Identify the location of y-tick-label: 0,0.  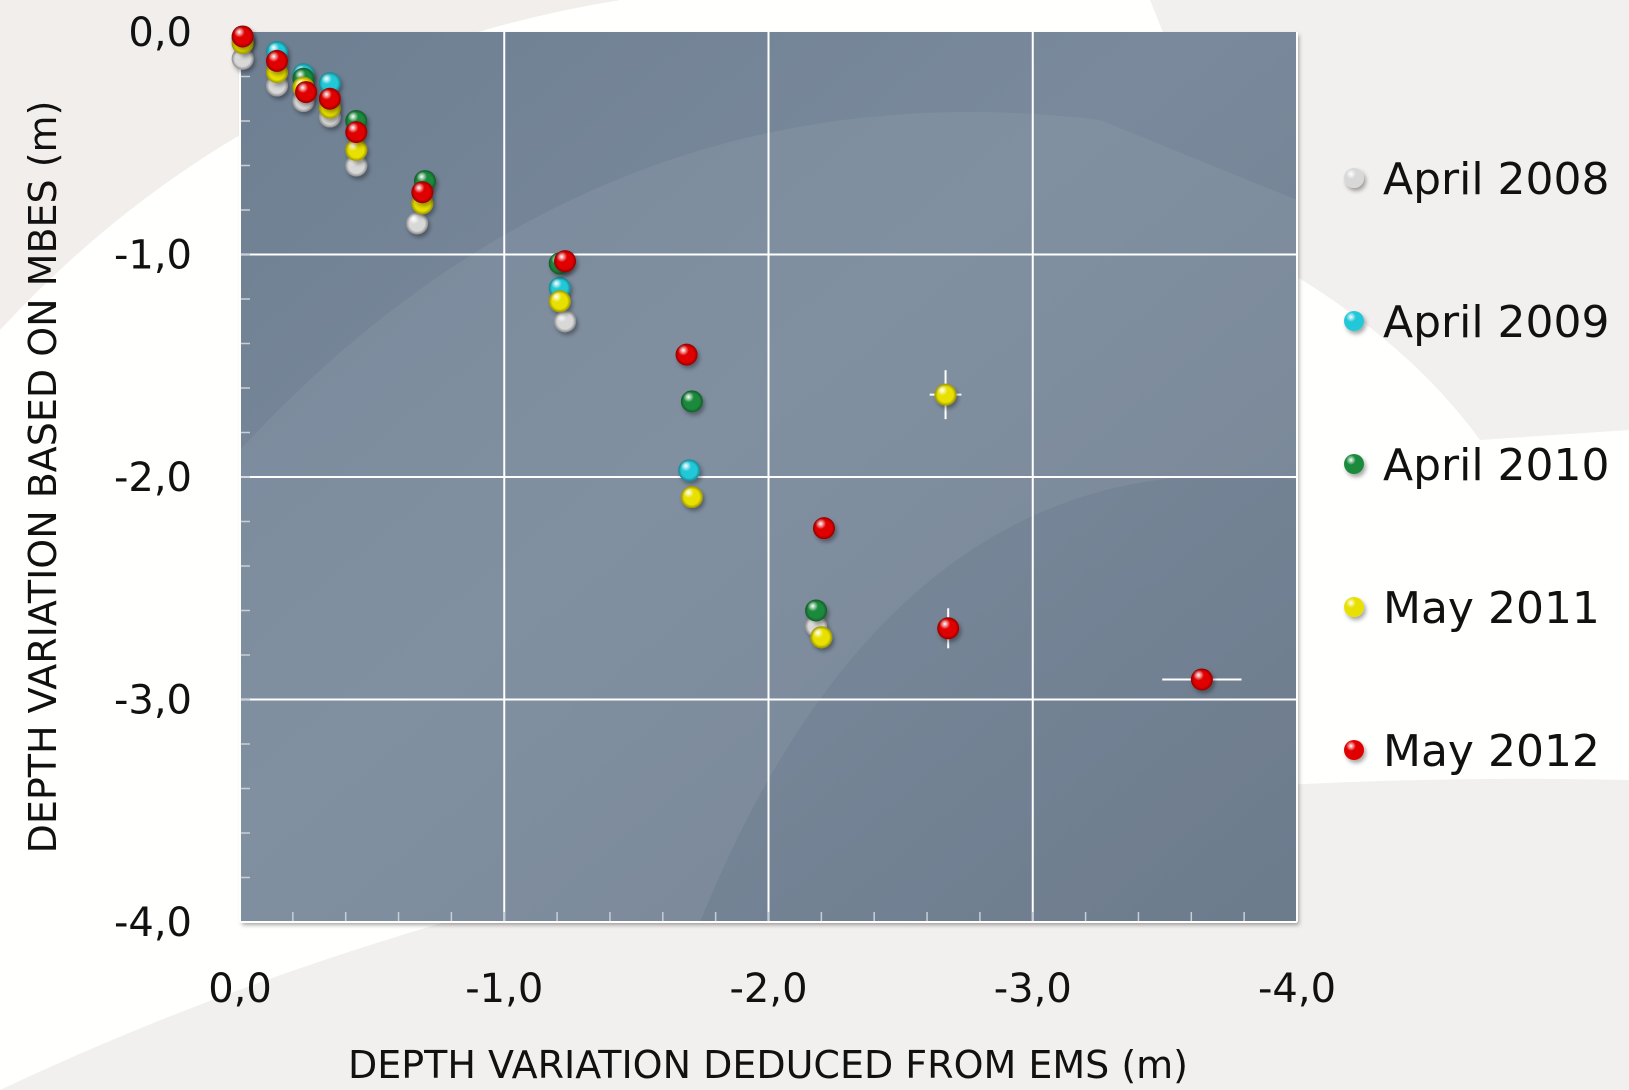
(160, 33).